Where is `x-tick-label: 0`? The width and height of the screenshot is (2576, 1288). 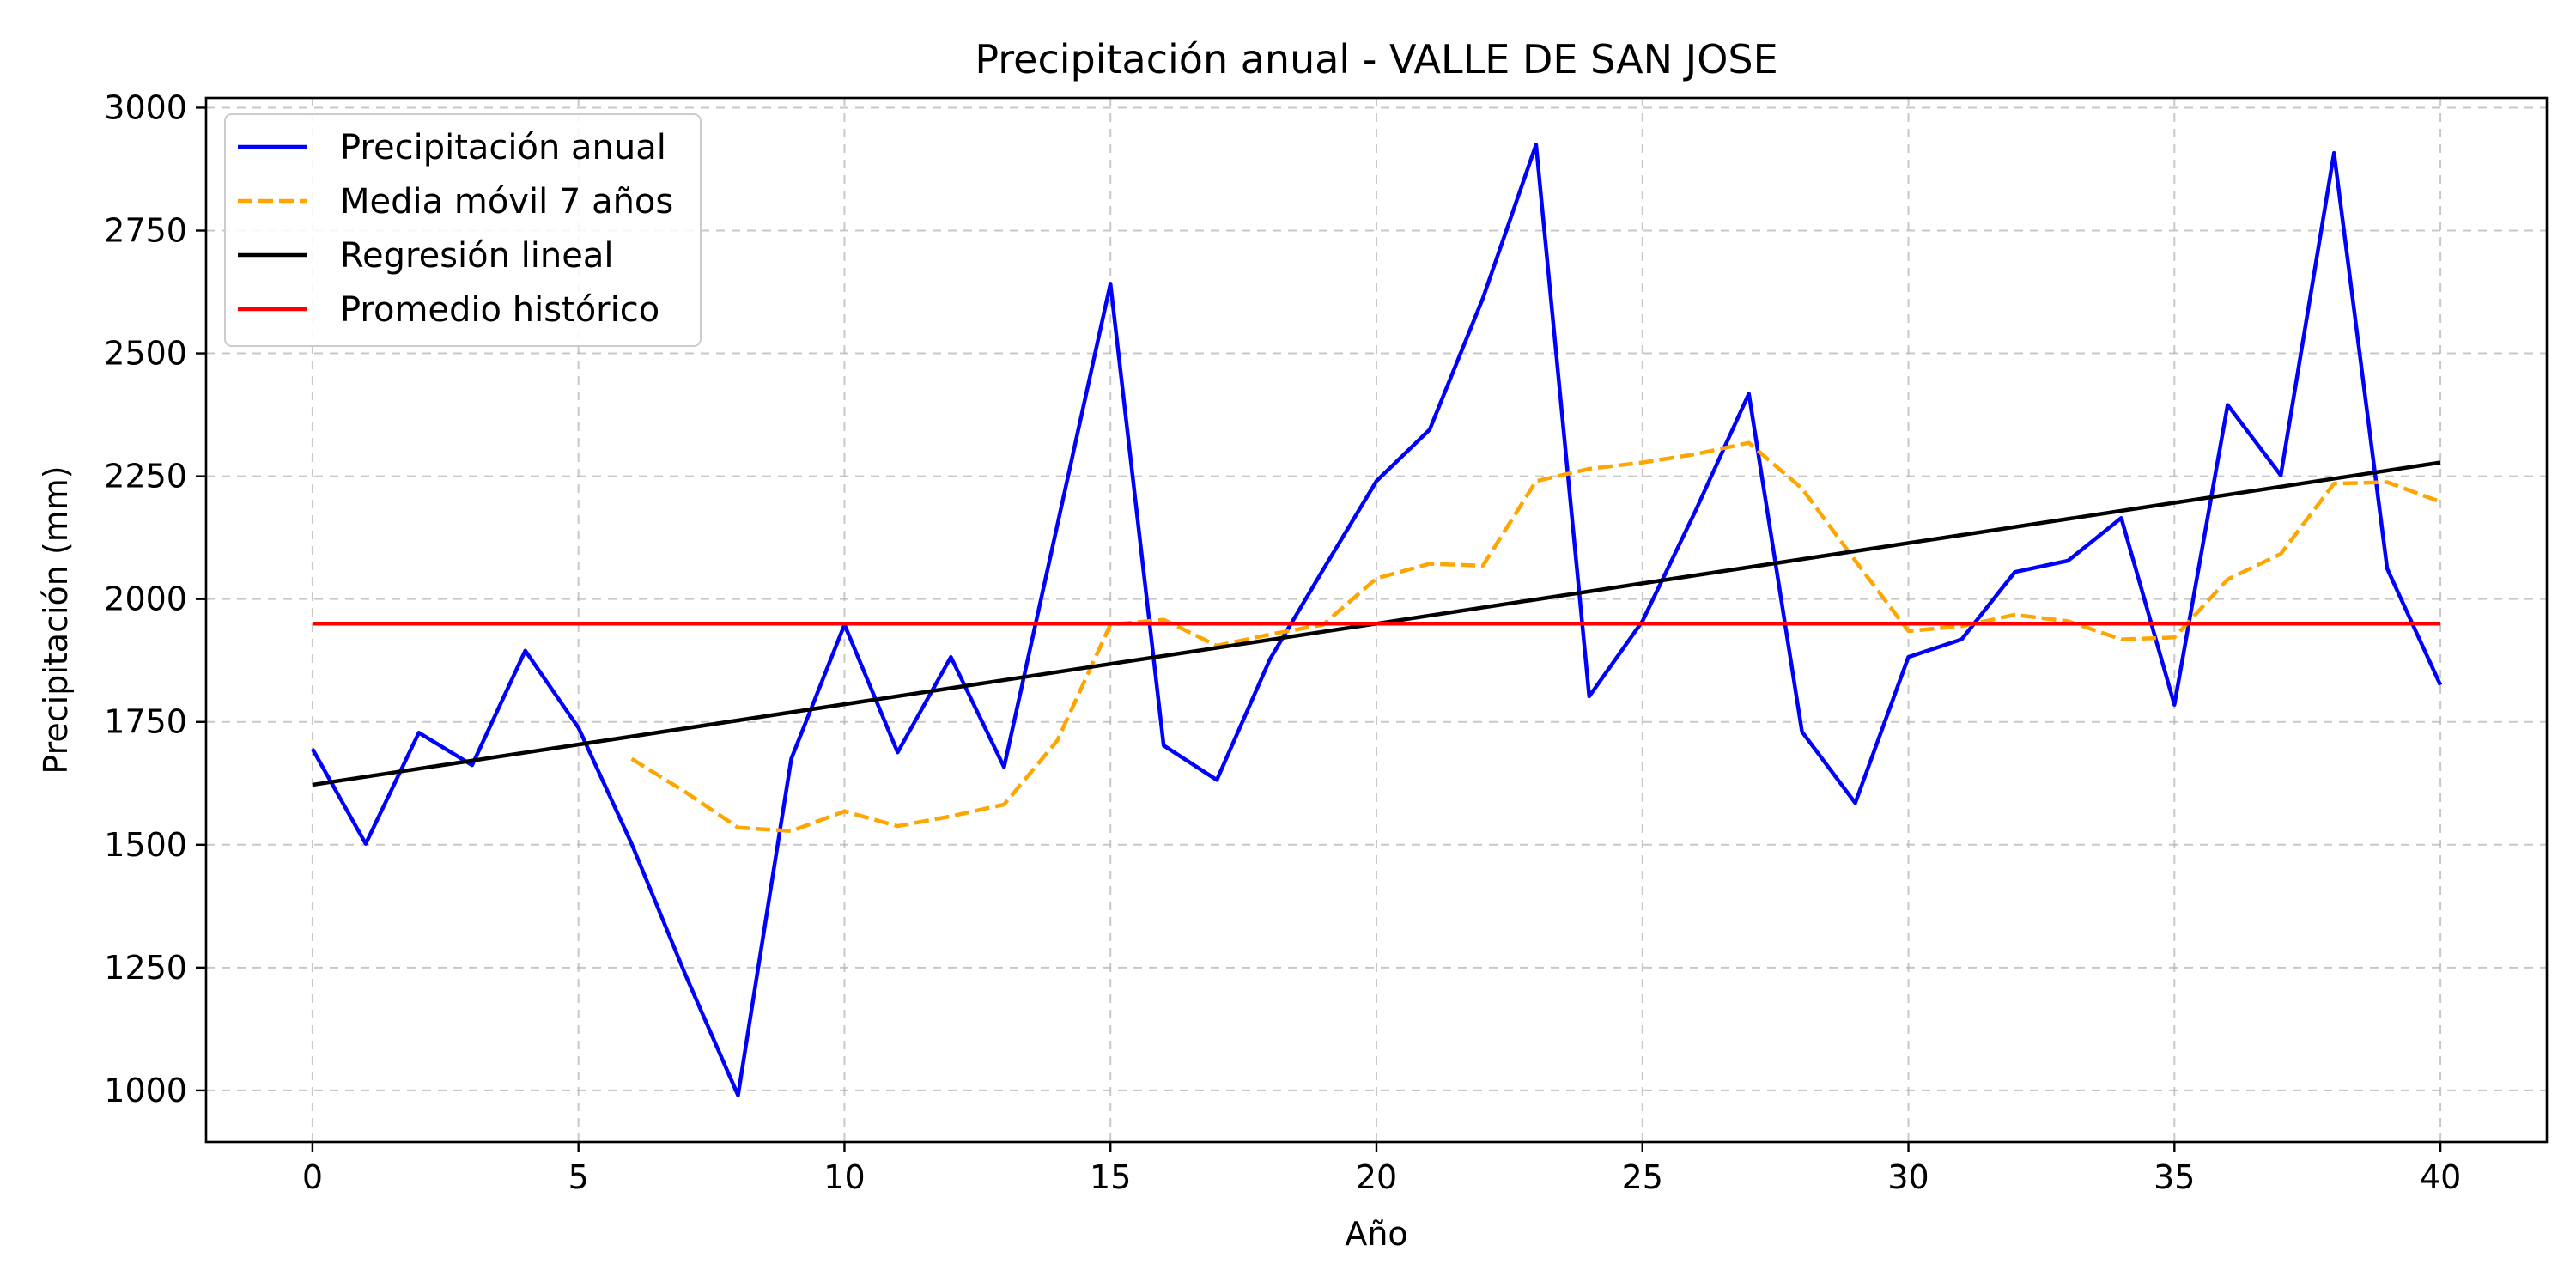 x-tick-label: 0 is located at coordinates (312, 1177).